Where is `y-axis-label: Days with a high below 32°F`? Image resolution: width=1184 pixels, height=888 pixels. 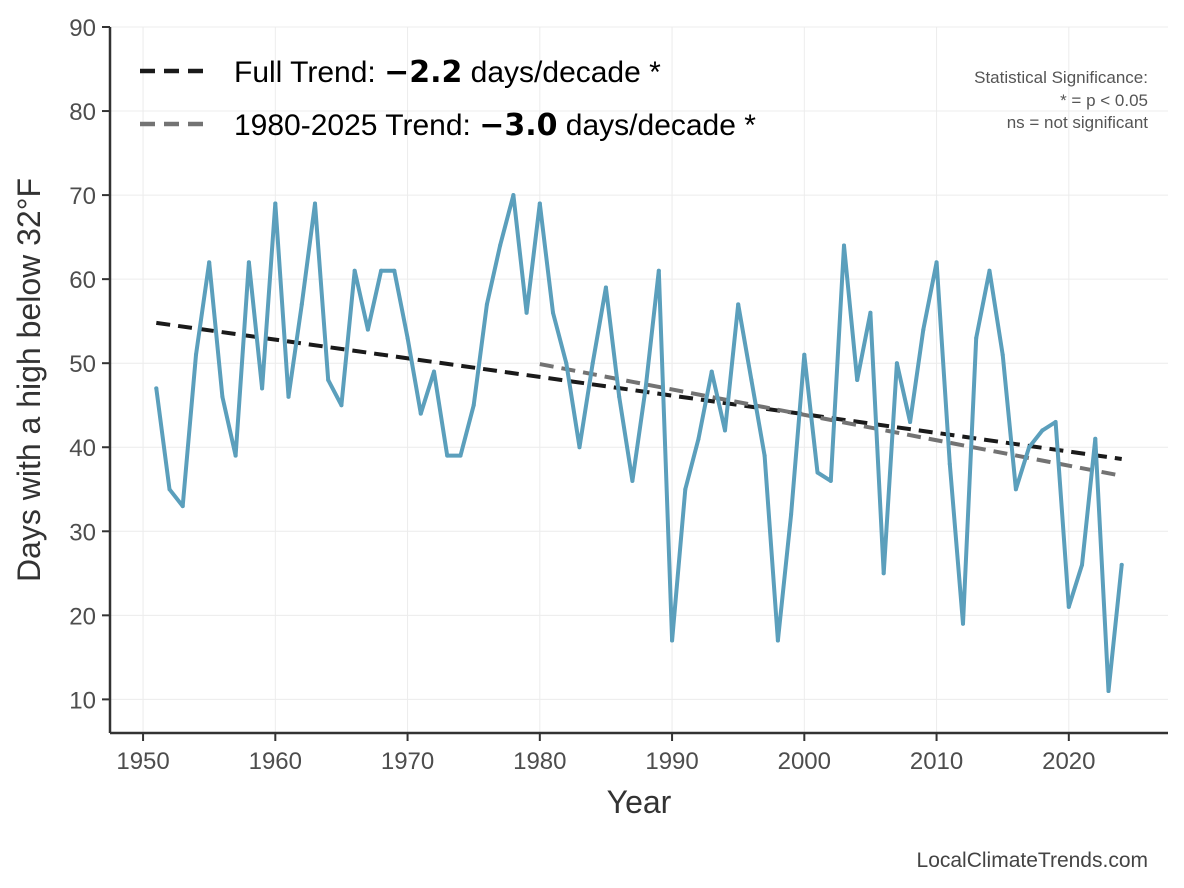 y-axis-label: Days with a high below 32°F is located at coordinates (29, 380).